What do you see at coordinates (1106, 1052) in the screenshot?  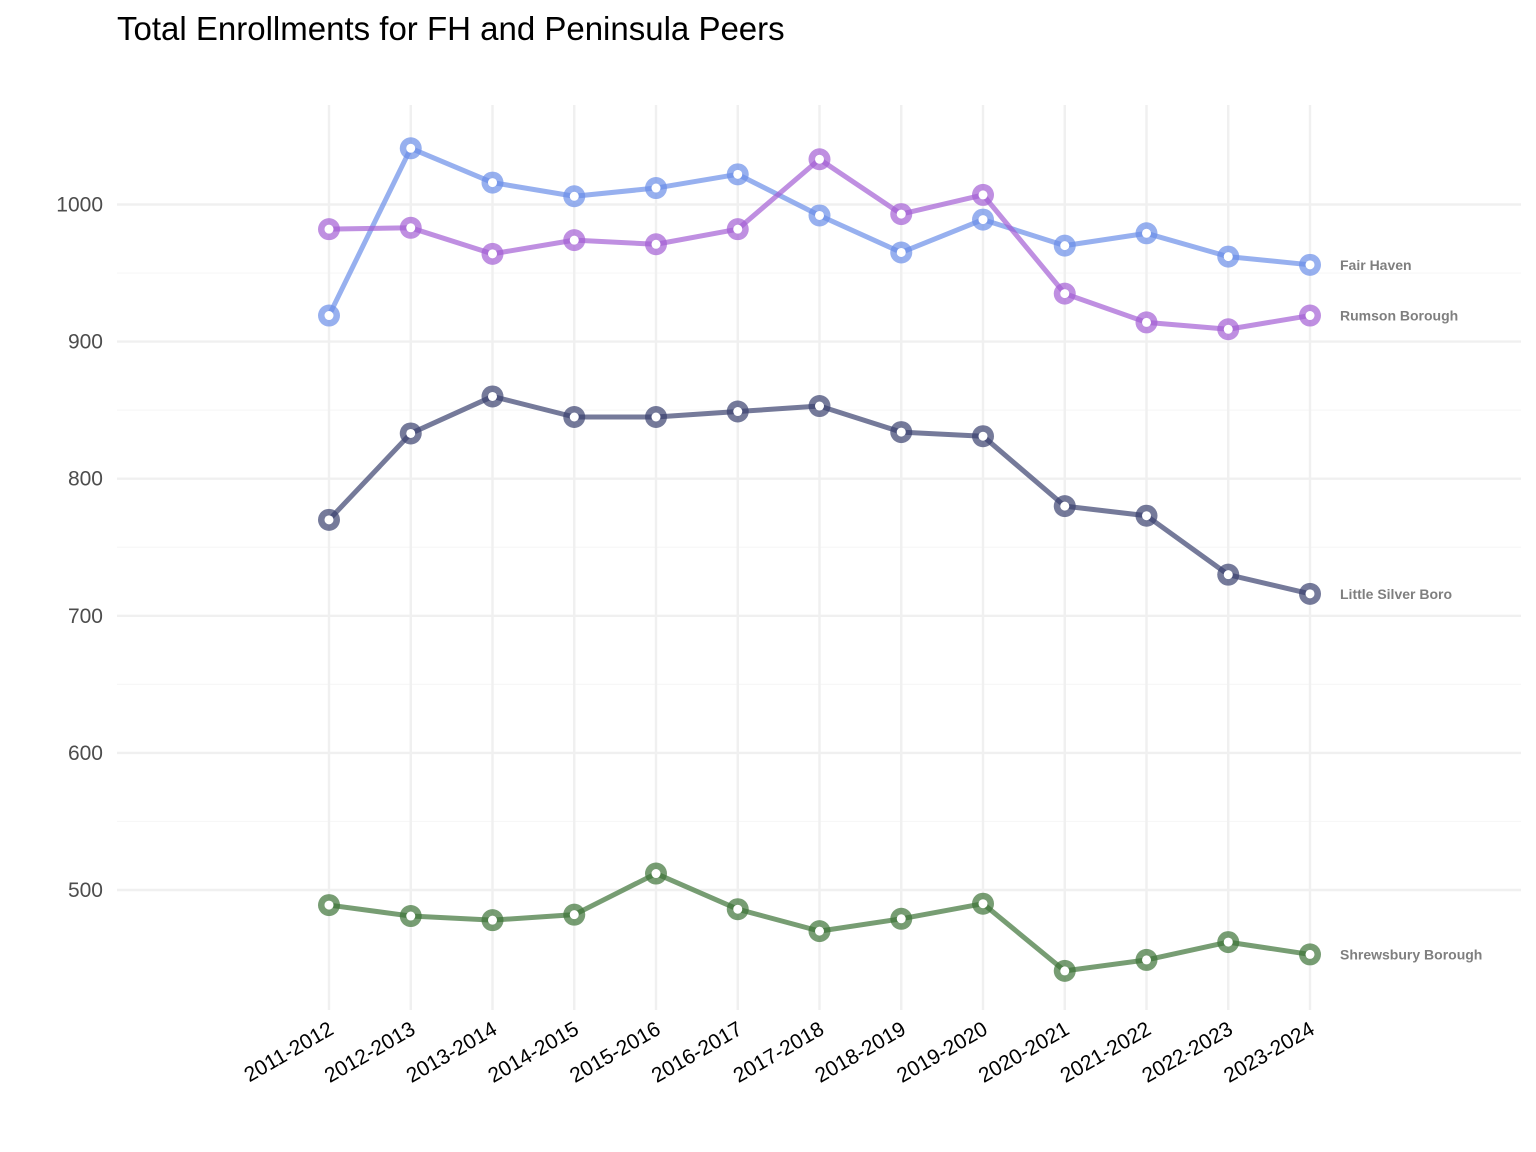 I see `x-tick-label: 2021-2022` at bounding box center [1106, 1052].